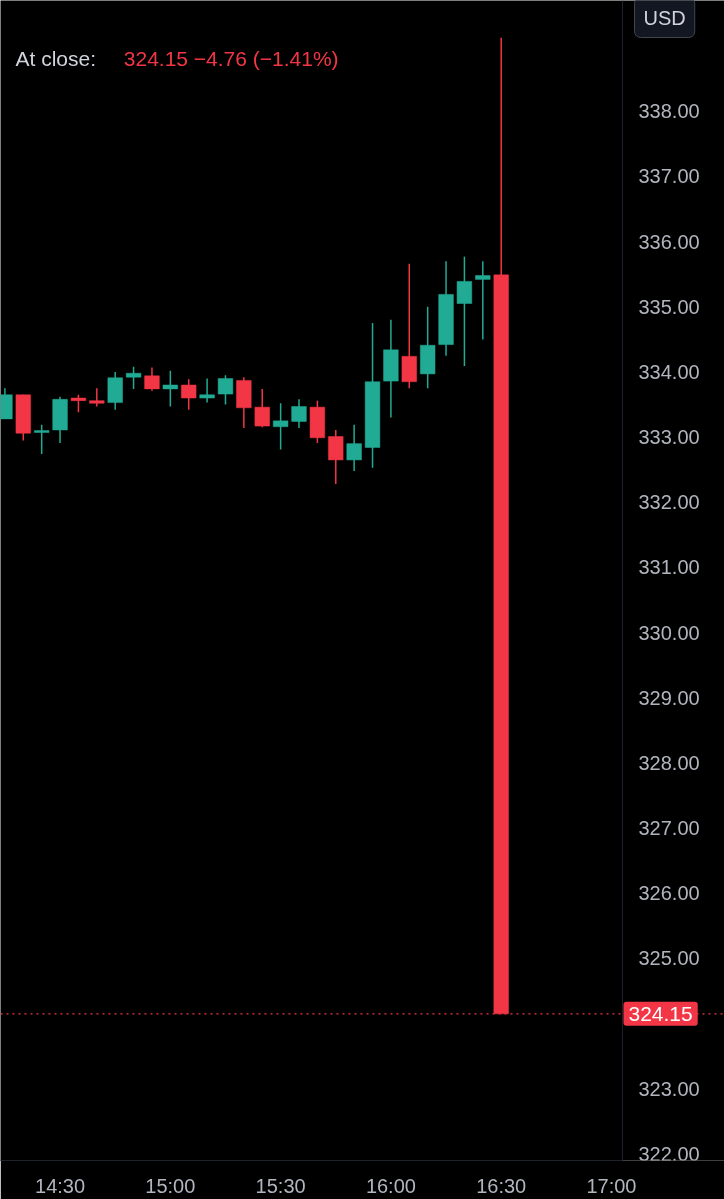 Image resolution: width=724 pixels, height=1199 pixels. What do you see at coordinates (669, 241) in the screenshot?
I see `y-tick-label: 336.00` at bounding box center [669, 241].